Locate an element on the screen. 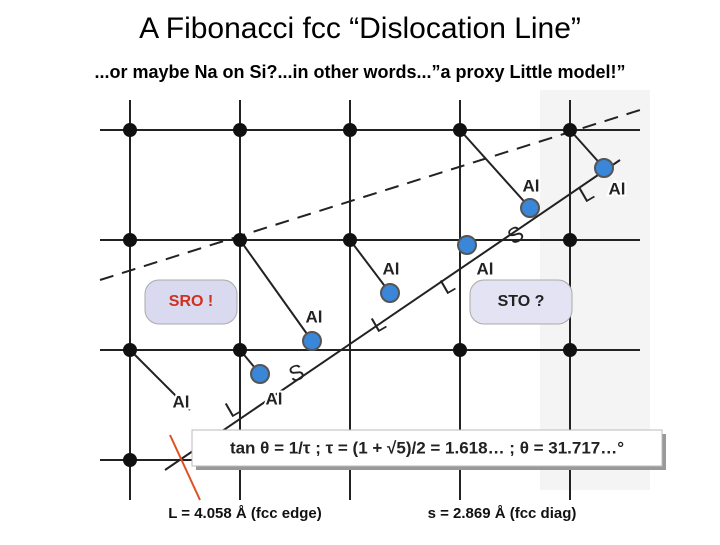 The image size is (720, 545). s-label: s = 2.869 Å (fcc diag) is located at coordinates (502, 513).